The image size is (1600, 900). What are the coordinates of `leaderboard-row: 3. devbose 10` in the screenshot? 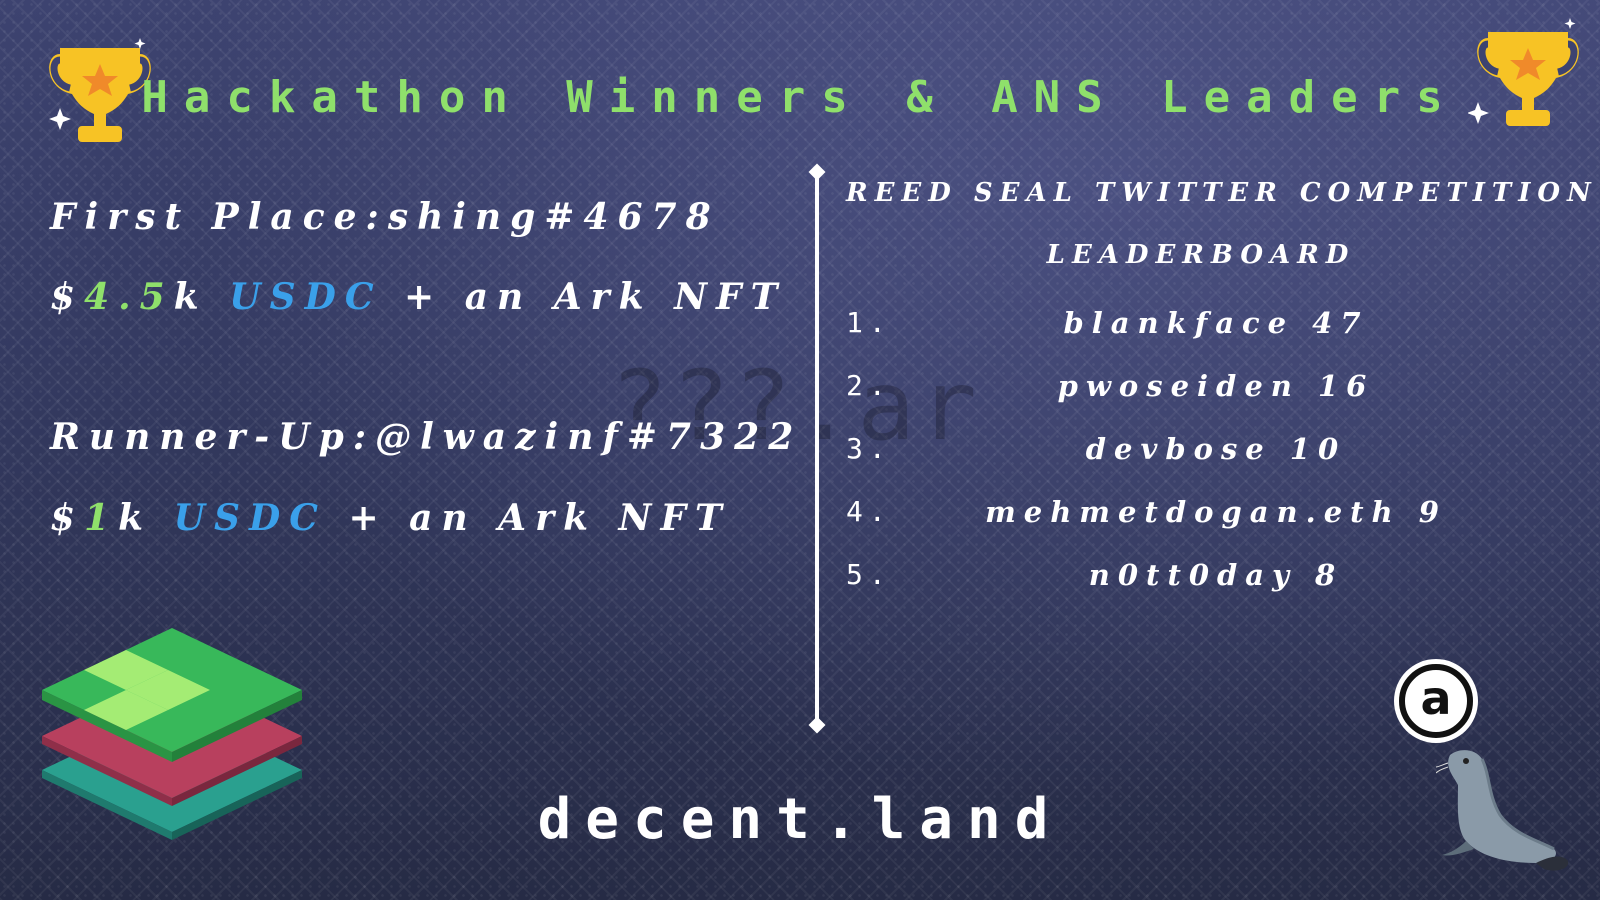 It's located at (1216, 452).